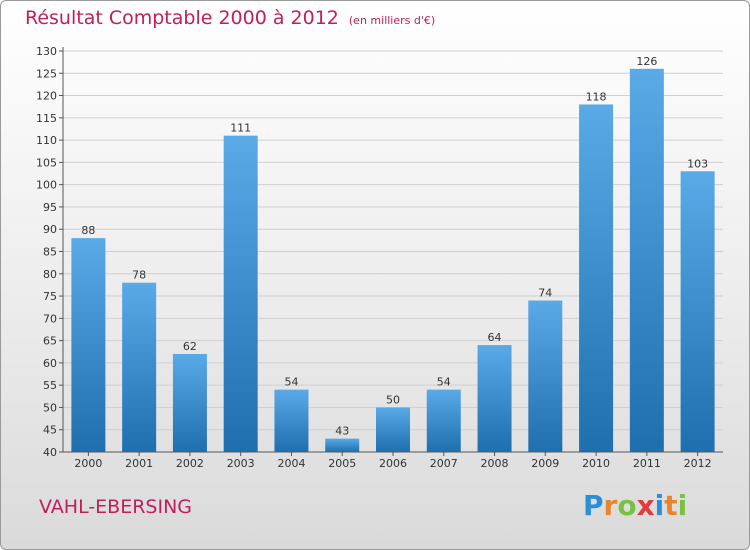 The image size is (750, 550). What do you see at coordinates (495, 463) in the screenshot?
I see `x-tick-label: 2008` at bounding box center [495, 463].